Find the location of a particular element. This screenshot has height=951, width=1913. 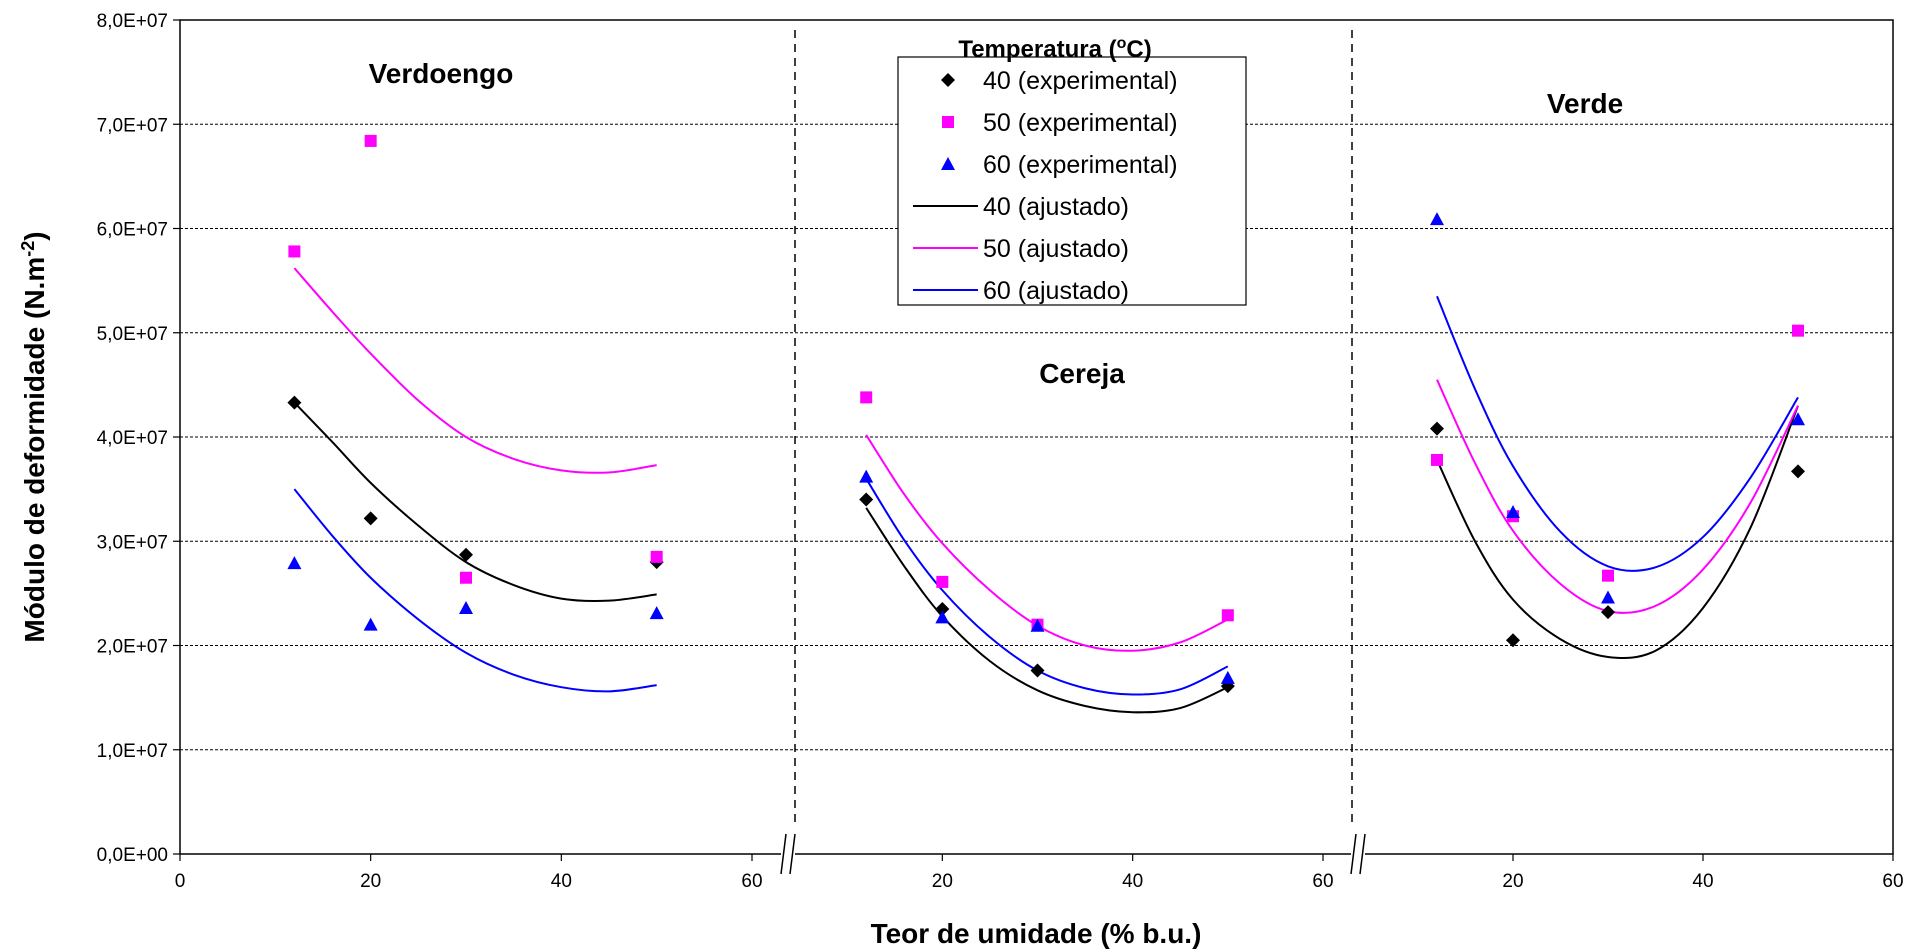

y-tick-label: 3,0E+07 is located at coordinates (132, 542).